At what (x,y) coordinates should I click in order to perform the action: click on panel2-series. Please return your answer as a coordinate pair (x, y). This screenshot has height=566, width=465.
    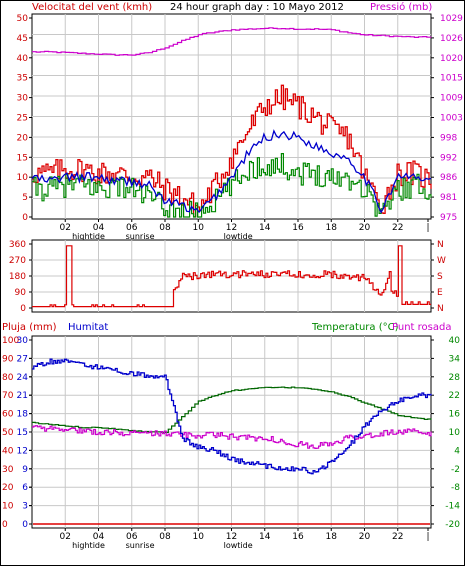
    Looking at the image, I should click on (231, 276).